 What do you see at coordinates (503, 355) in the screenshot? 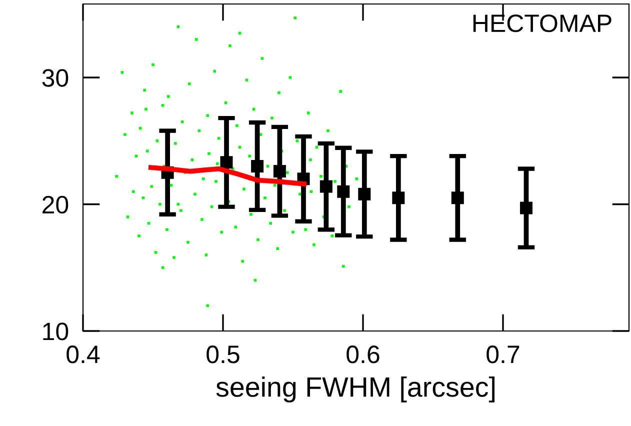
I see `x-tick-label: 0.7` at bounding box center [503, 355].